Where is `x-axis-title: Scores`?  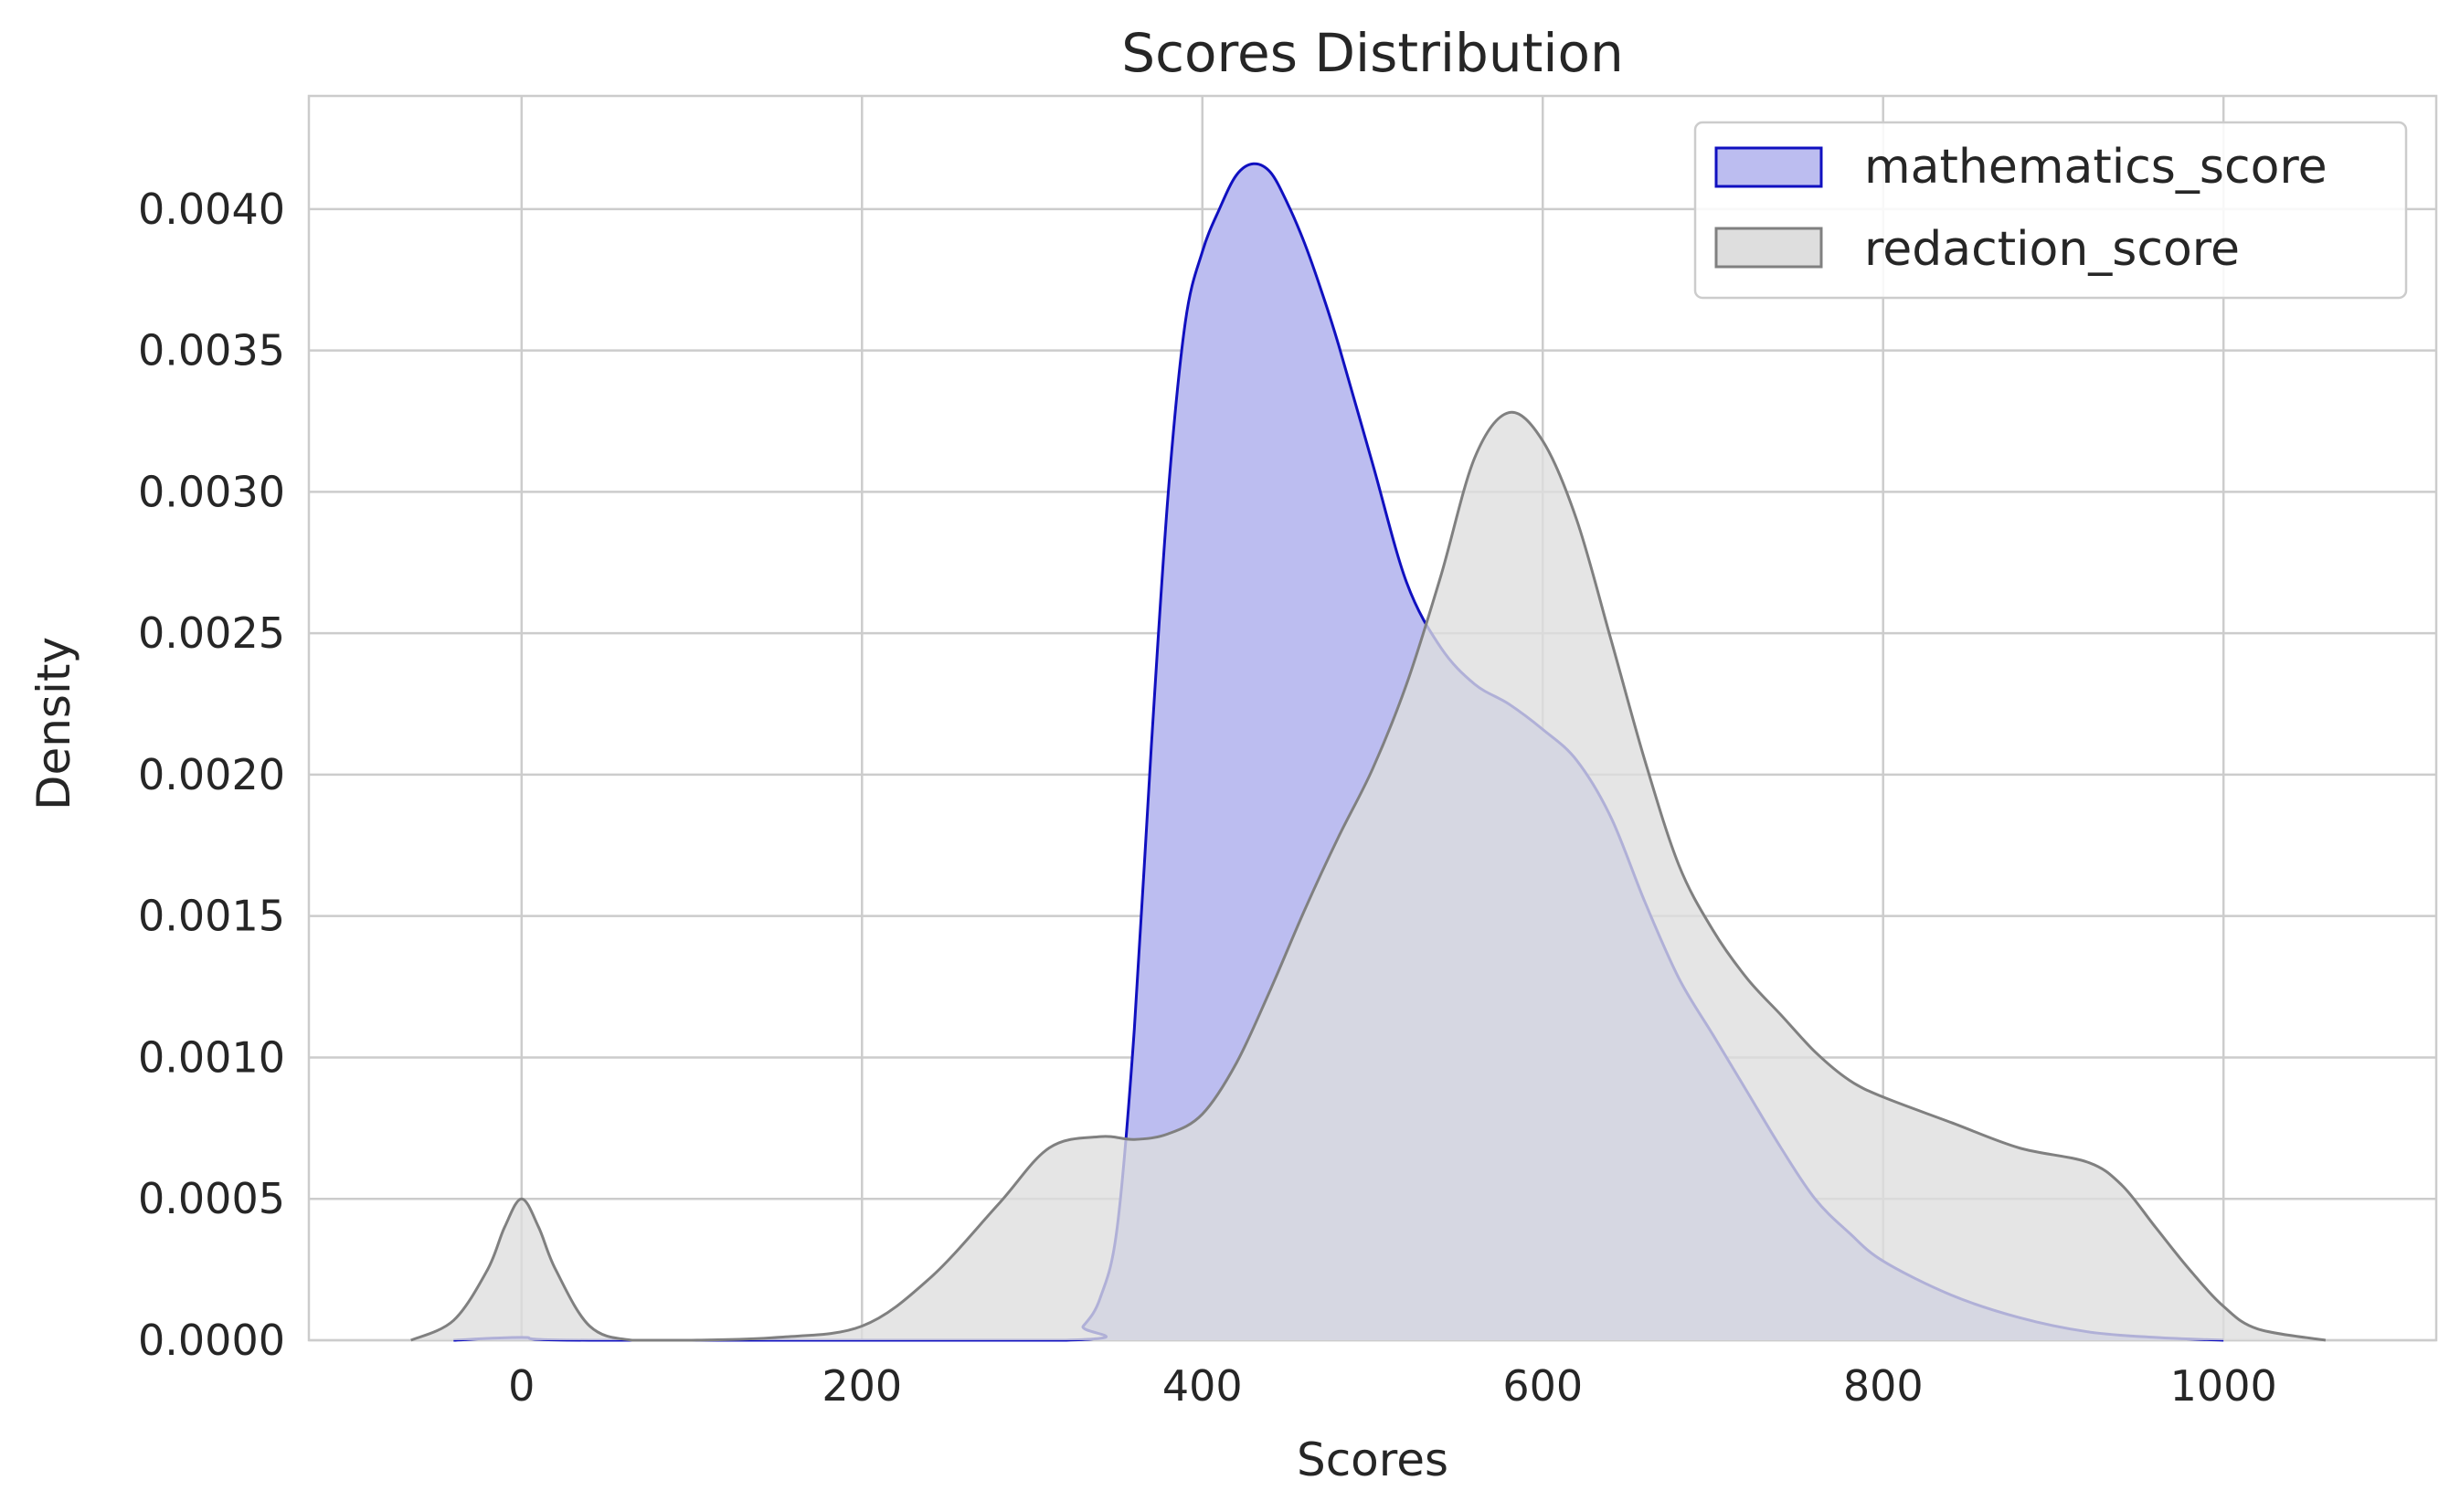
x-axis-title: Scores is located at coordinates (1372, 1459).